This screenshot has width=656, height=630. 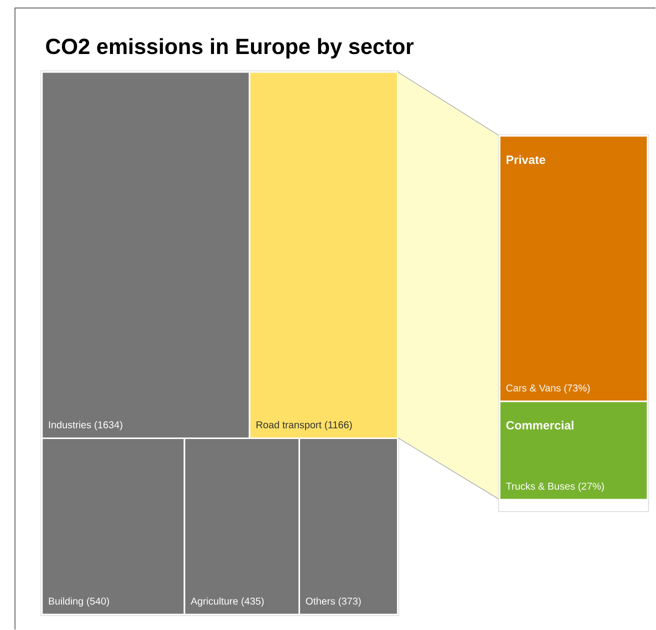 What do you see at coordinates (533, 388) in the screenshot?
I see `category-label: Cars & Vans` at bounding box center [533, 388].